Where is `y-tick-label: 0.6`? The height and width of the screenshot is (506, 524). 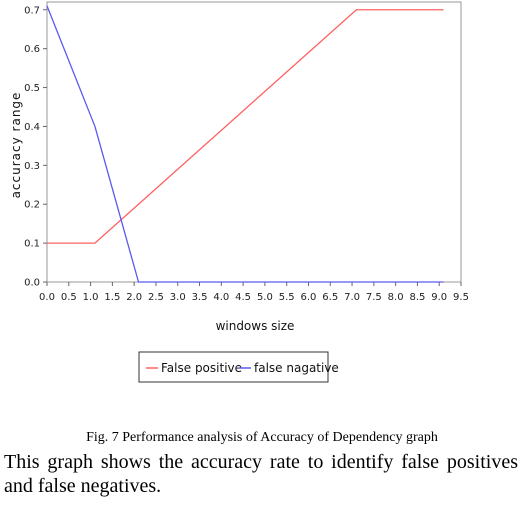 y-tick-label: 0.6 is located at coordinates (32, 49).